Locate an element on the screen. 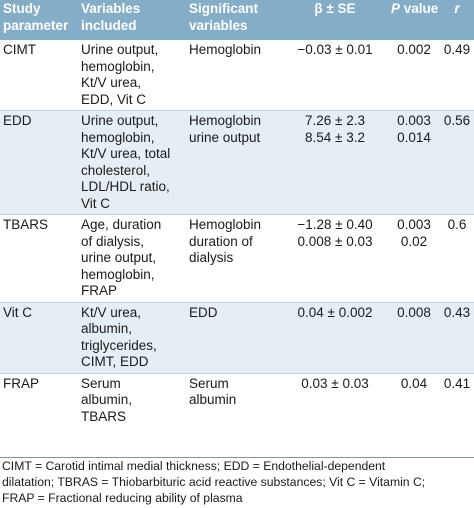 The image size is (474, 508). cell-study-parameter: EDD is located at coordinates (39, 162).